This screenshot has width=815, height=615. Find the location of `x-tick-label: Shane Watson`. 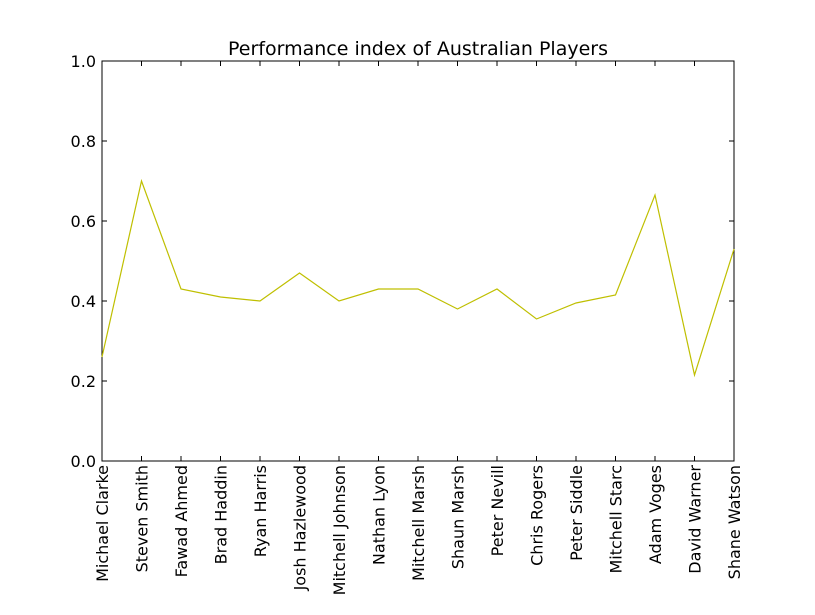

x-tick-label: Shane Watson is located at coordinates (734, 522).